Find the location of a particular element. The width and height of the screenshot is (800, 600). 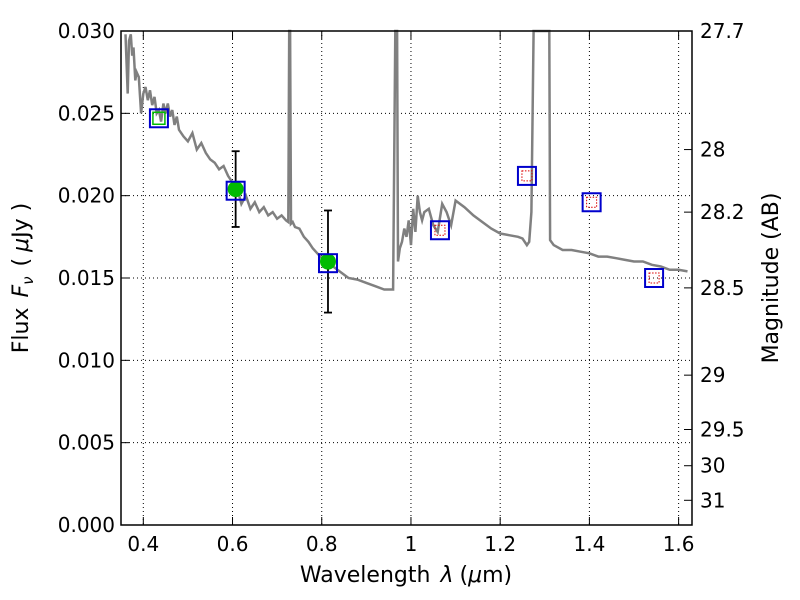

y-tick-label: 0.010 is located at coordinates (86, 360).